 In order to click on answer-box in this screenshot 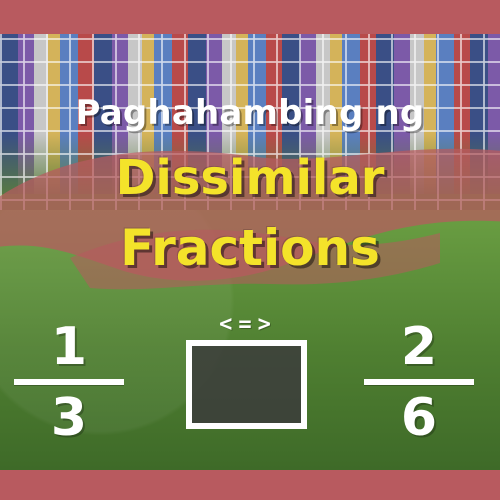, I will do `click(246, 384)`.